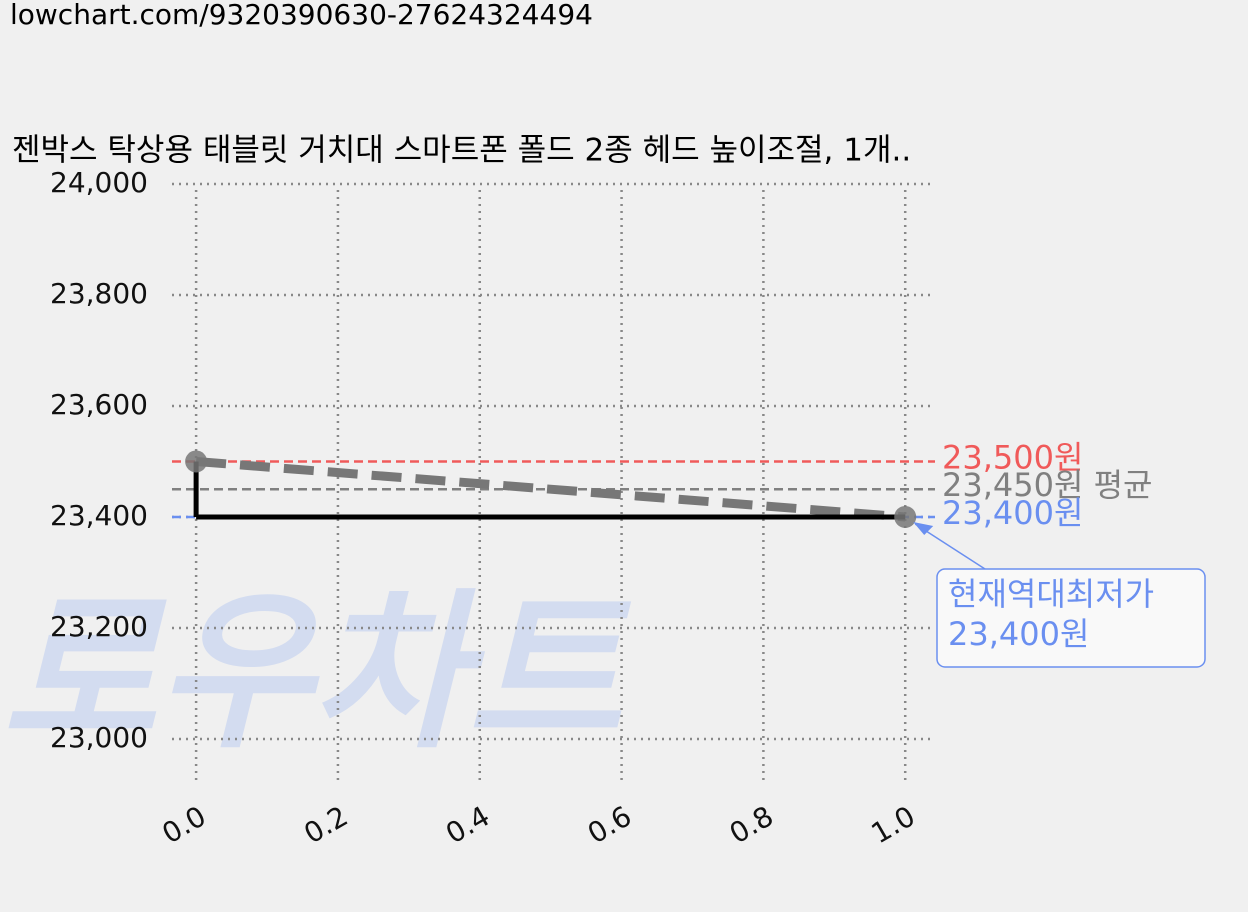 This screenshot has width=1248, height=912. What do you see at coordinates (99, 737) in the screenshot?
I see `y-tick-label: 23,000` at bounding box center [99, 737].